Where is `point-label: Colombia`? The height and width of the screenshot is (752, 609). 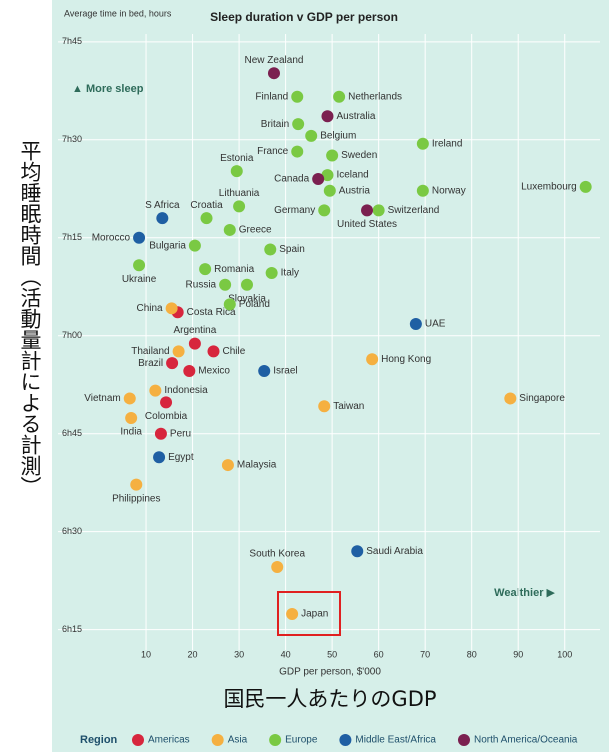 point-label: Colombia is located at coordinates (166, 416).